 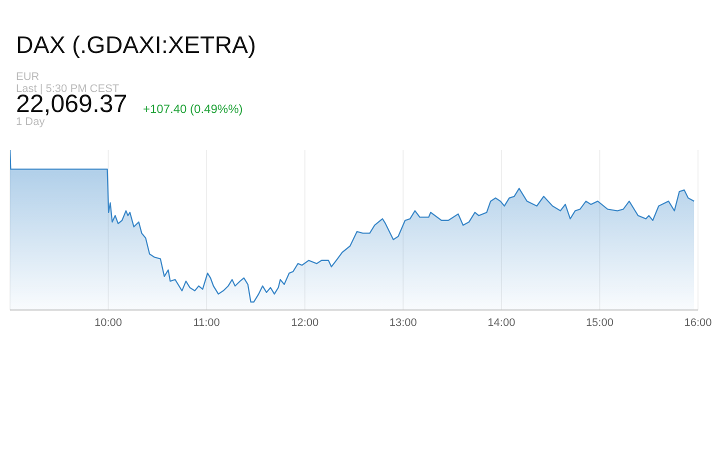 What do you see at coordinates (136, 46) in the screenshot?
I see `chart-title: DAX (.GDAXI:XETRA)` at bounding box center [136, 46].